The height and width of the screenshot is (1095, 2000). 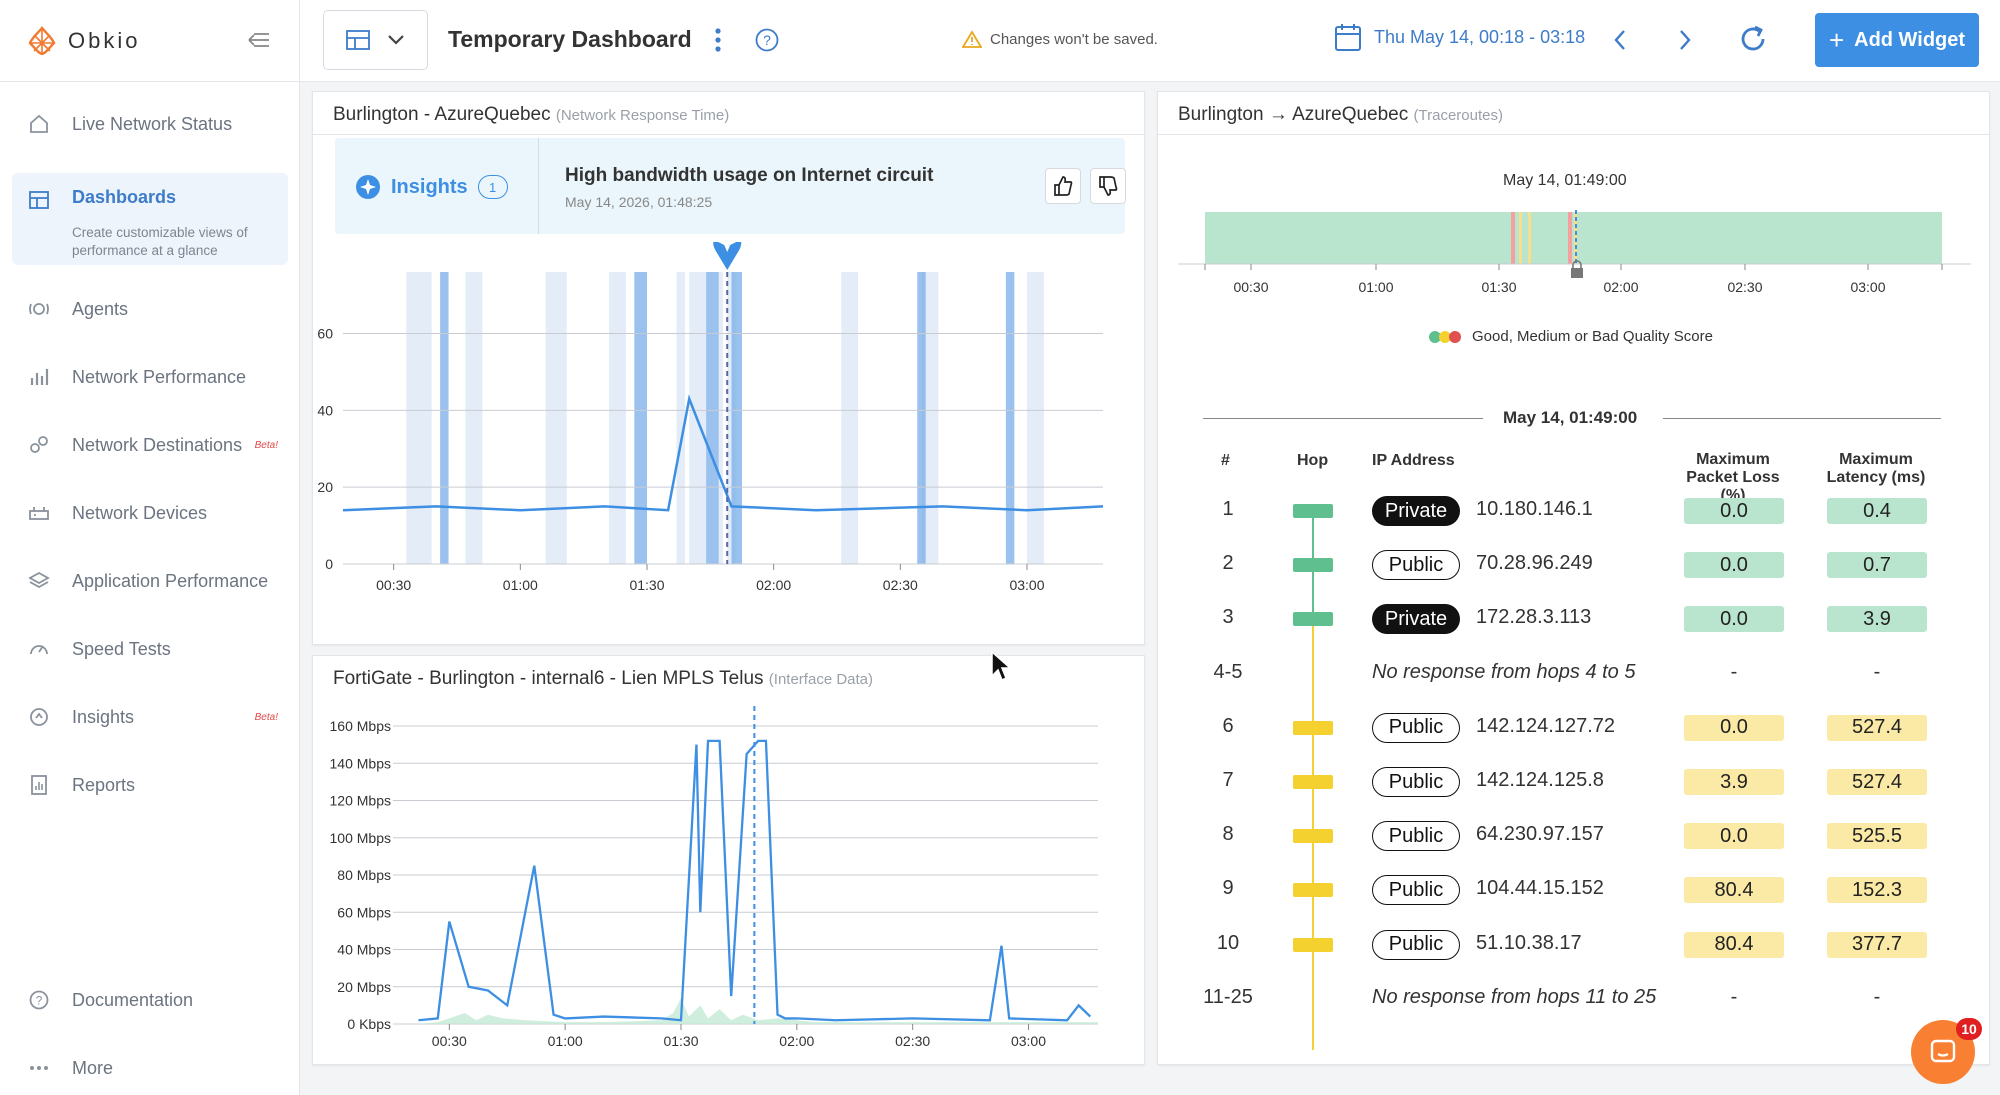 What do you see at coordinates (758, 1010) in the screenshot?
I see `inbound-area` at bounding box center [758, 1010].